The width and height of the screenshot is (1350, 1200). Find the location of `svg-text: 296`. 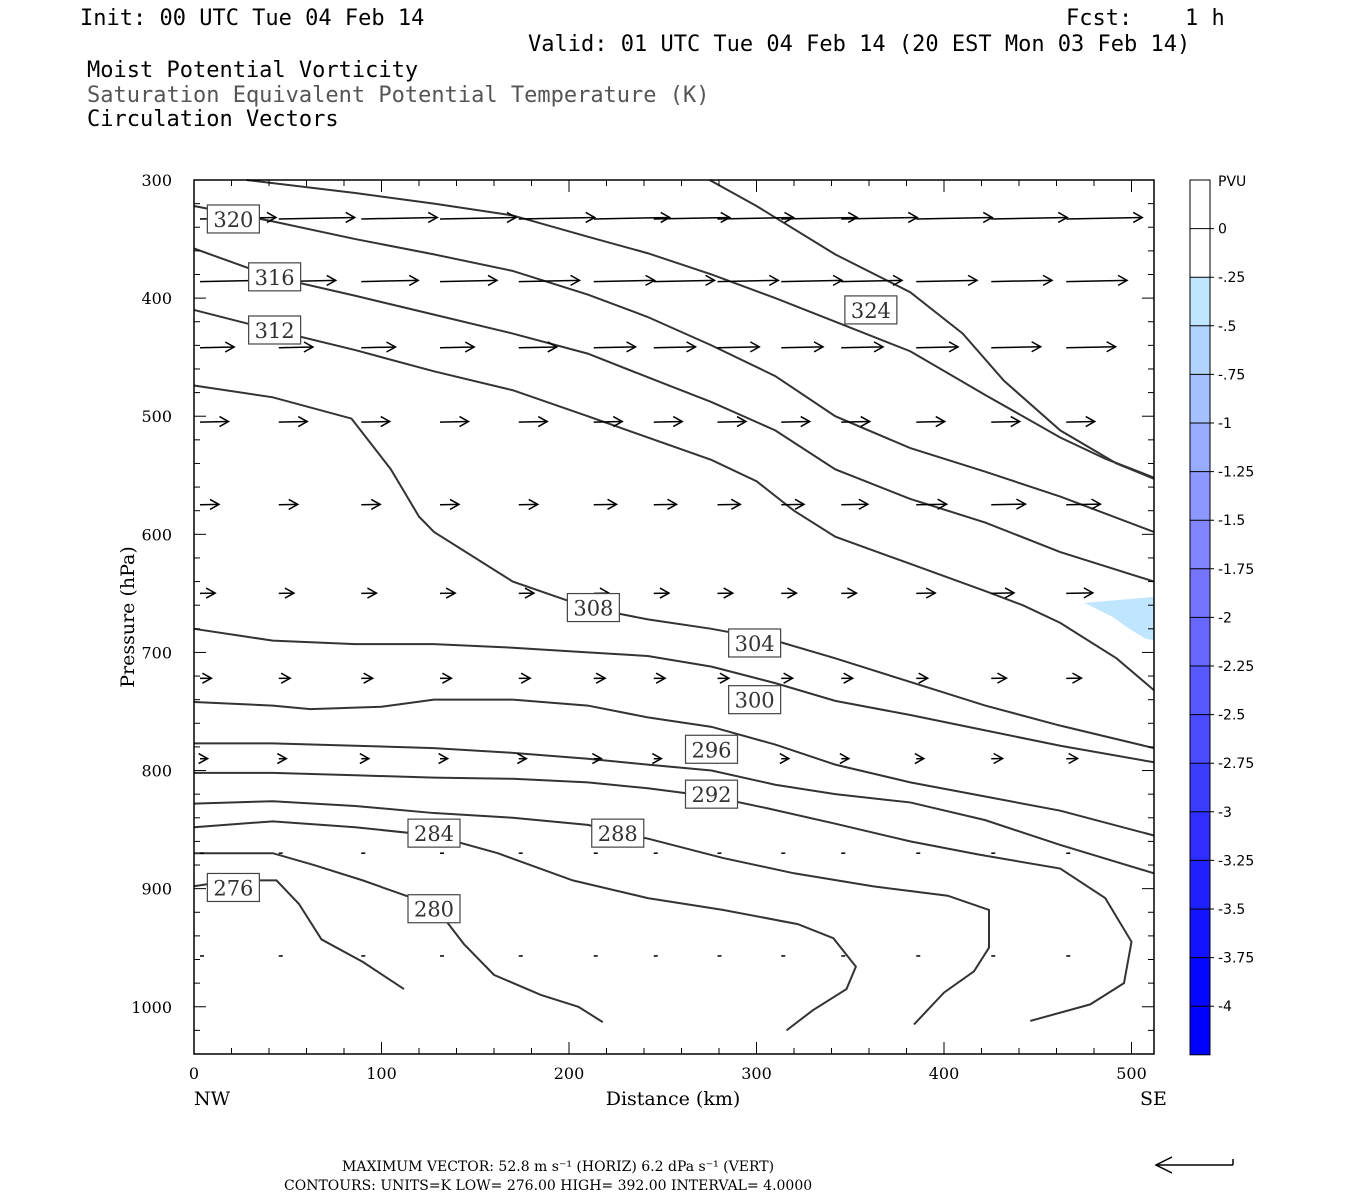

svg-text: 296 is located at coordinates (711, 750).